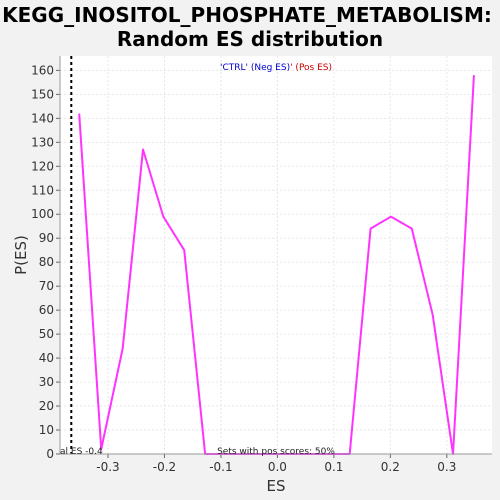 The height and width of the screenshot is (500, 500). What do you see at coordinates (276, 486) in the screenshot?
I see `x-axis-label: ES` at bounding box center [276, 486].